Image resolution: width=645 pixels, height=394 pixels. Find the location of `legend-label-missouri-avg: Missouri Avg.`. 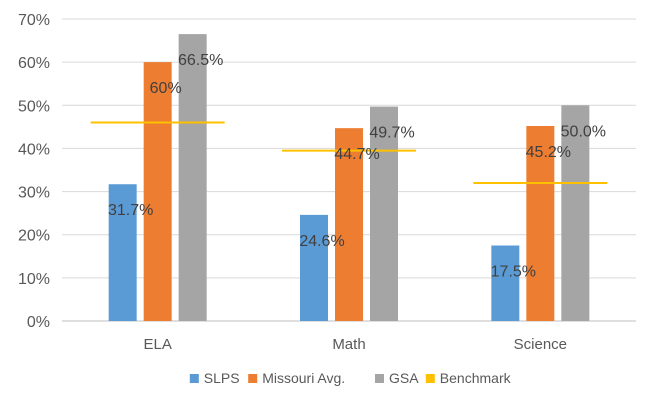

legend-label-missouri-avg: Missouri Avg. is located at coordinates (303, 378).